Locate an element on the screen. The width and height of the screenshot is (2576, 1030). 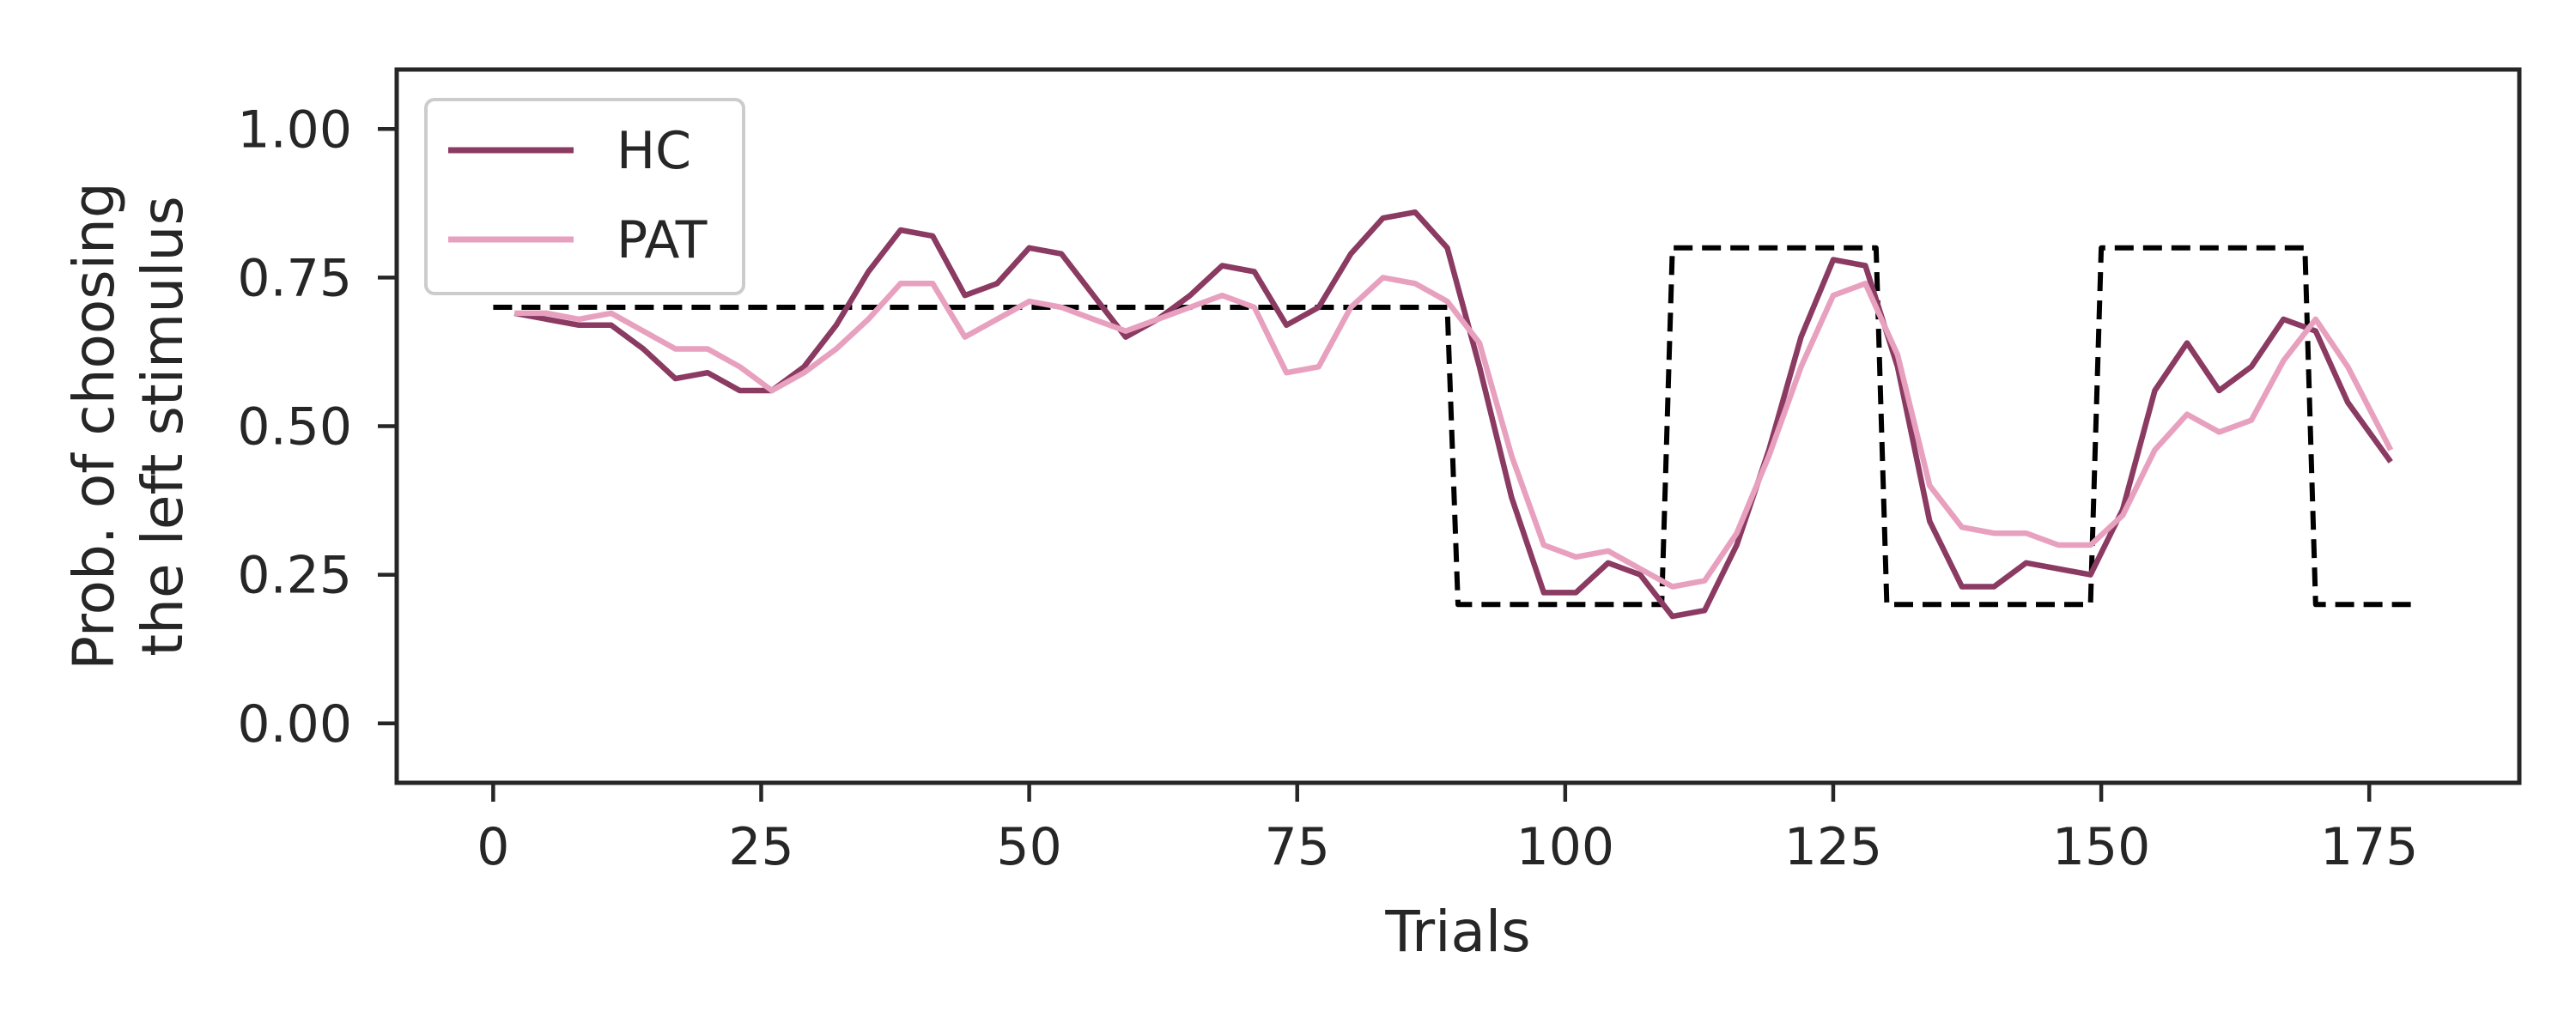
legend: HC PAT is located at coordinates (585, 196).